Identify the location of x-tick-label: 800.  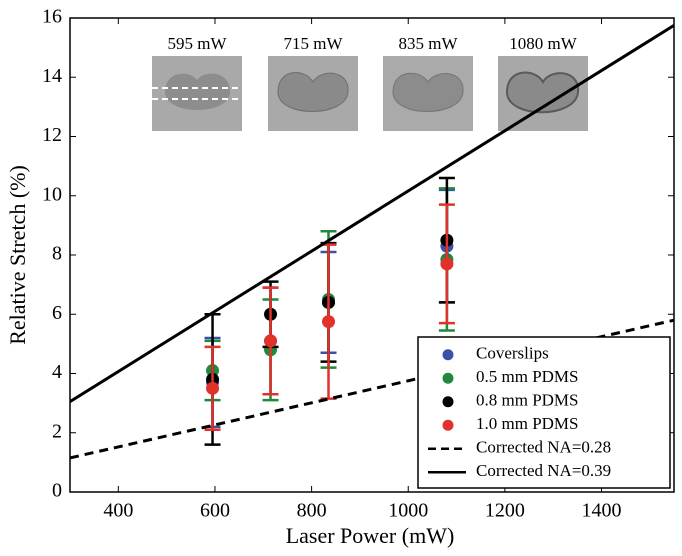
(312, 511).